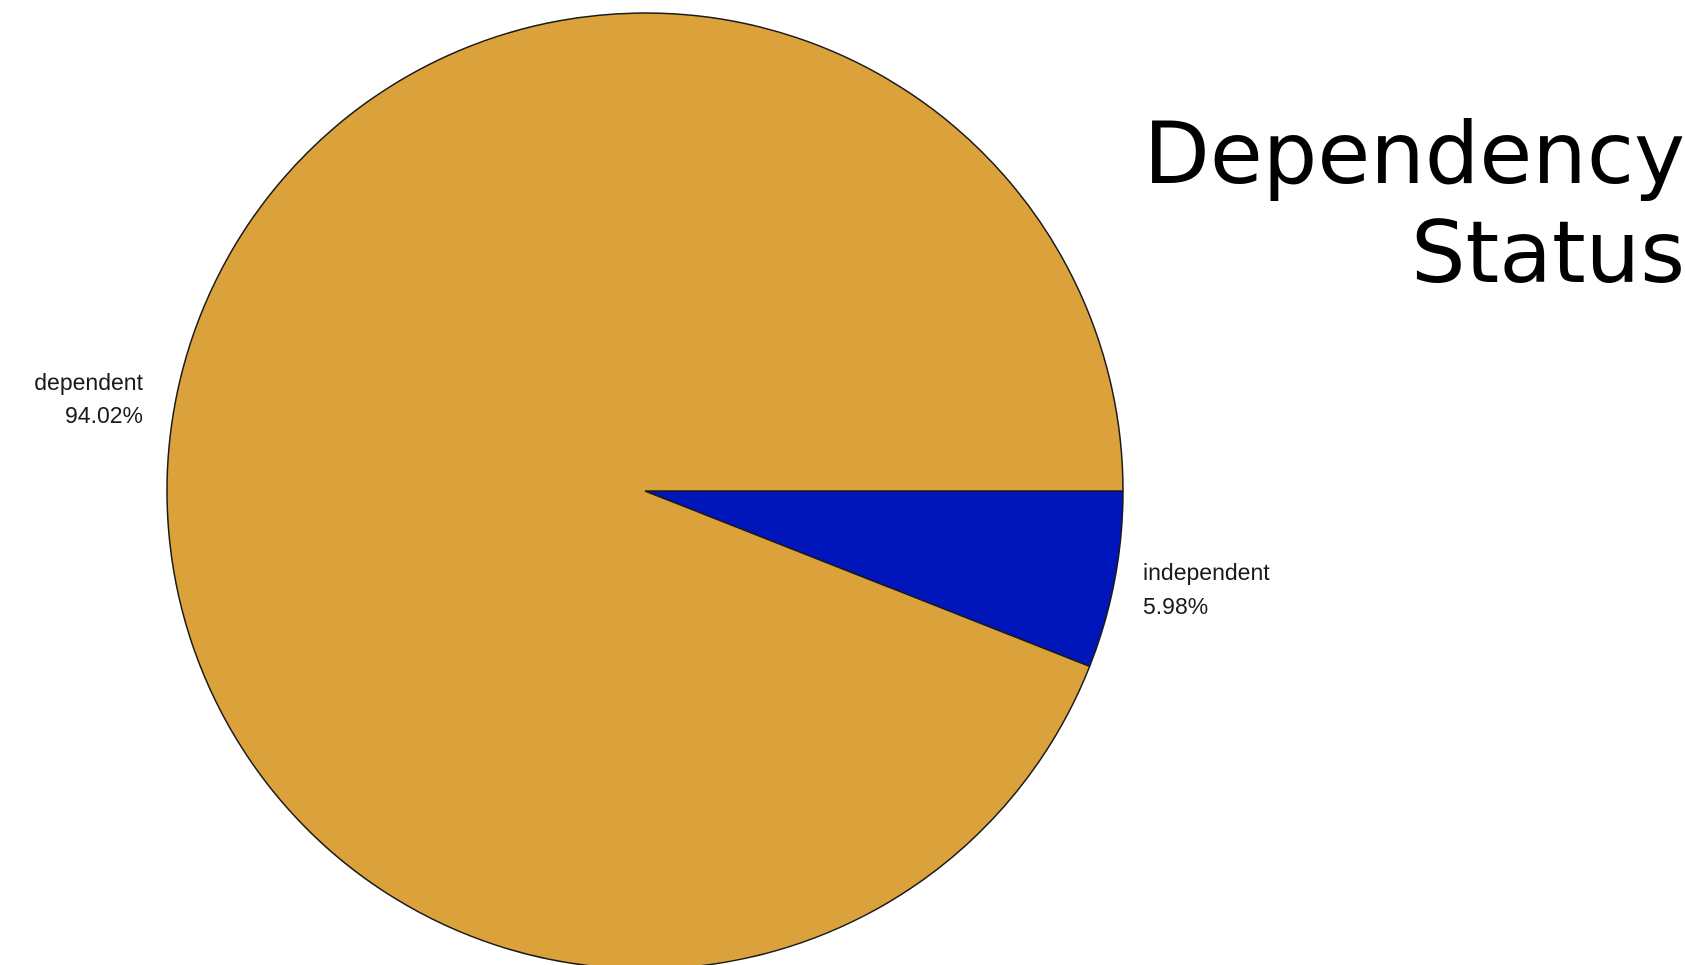  What do you see at coordinates (1206, 572) in the screenshot?
I see `slice-category-label-independent: independent` at bounding box center [1206, 572].